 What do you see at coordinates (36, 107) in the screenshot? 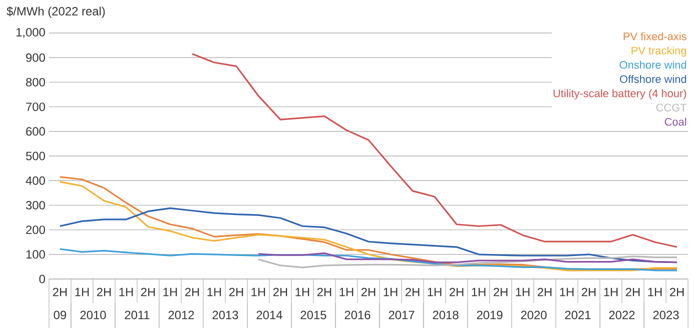
I see `y-tick-label: 700` at bounding box center [36, 107].